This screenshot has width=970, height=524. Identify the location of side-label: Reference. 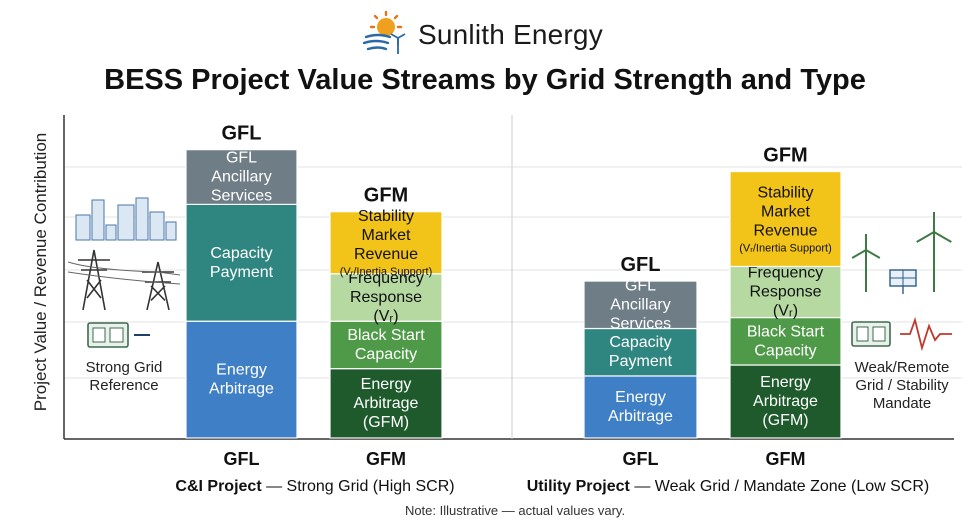
(123, 385).